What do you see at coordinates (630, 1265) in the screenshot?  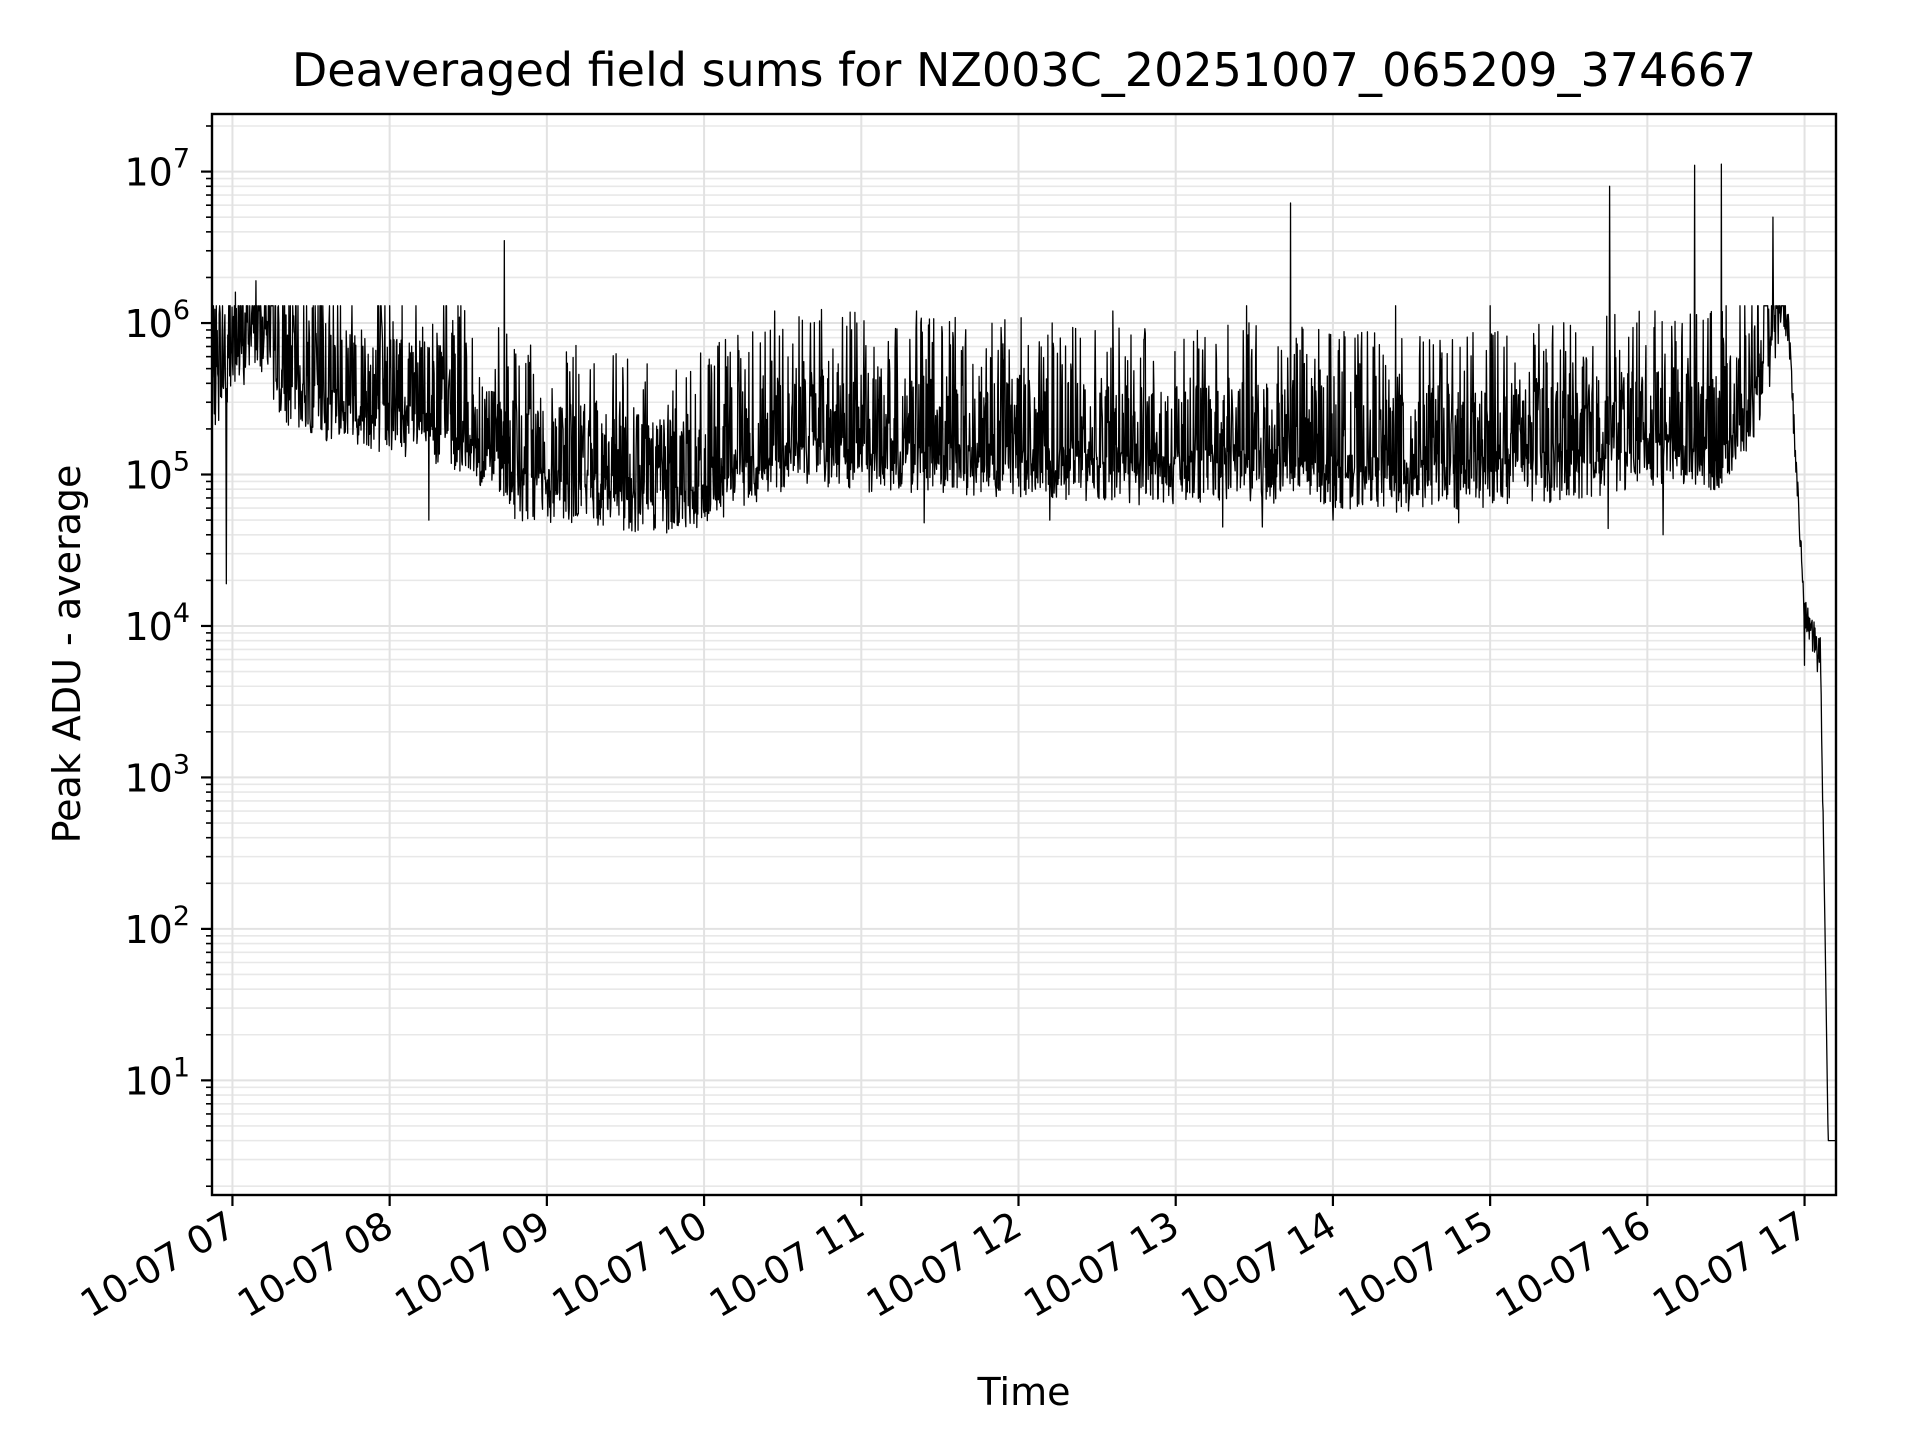 I see `x-tick-label: 10-07 10` at bounding box center [630, 1265].